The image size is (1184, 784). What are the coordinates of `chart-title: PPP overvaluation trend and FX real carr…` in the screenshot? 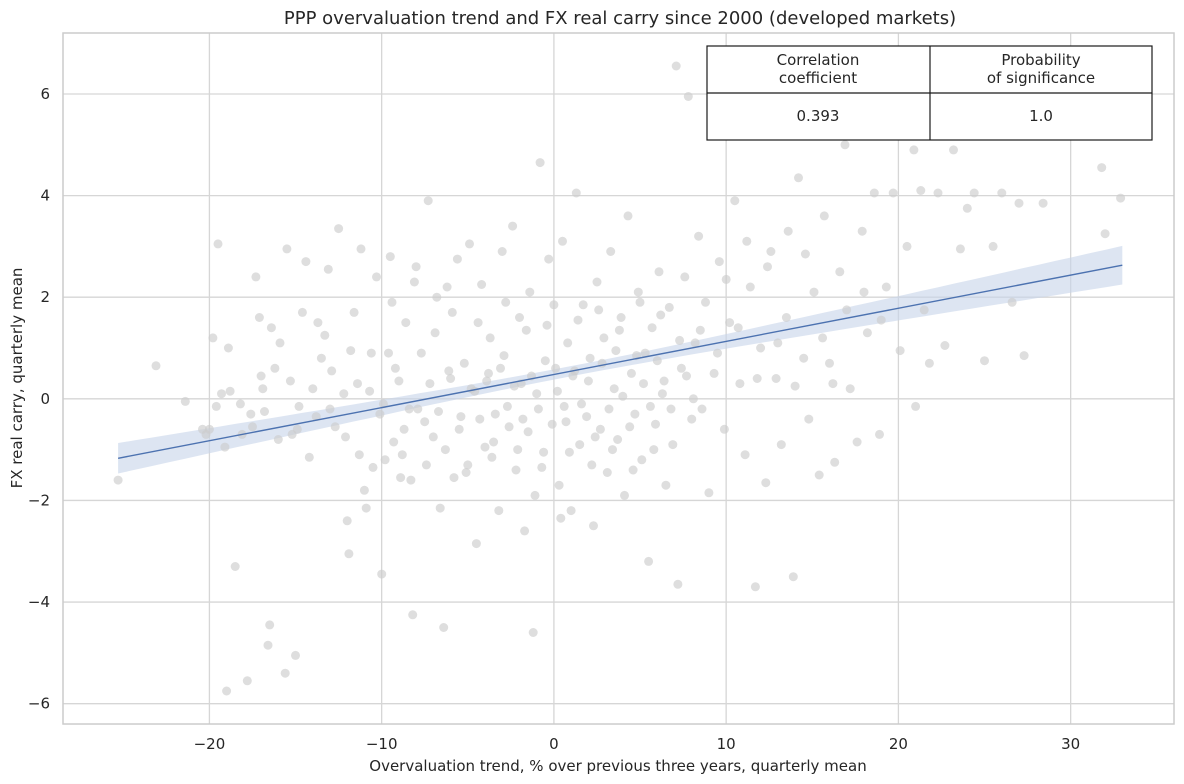 It's located at (620, 18).